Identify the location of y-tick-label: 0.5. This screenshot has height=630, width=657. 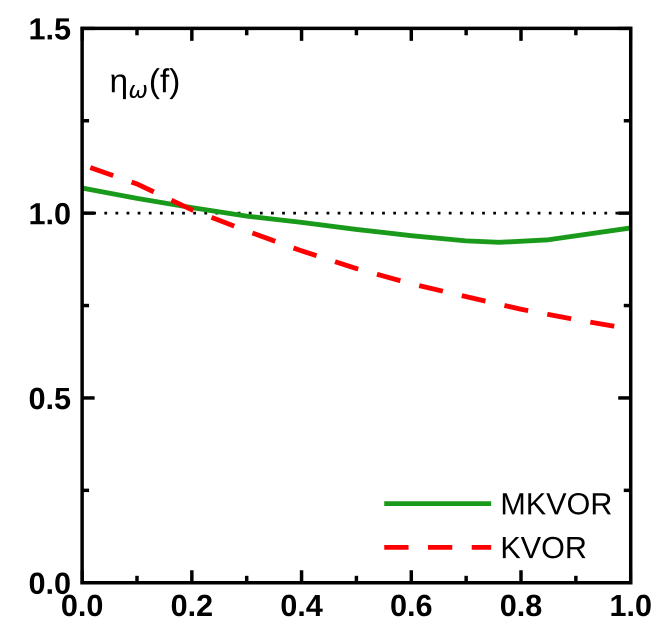
(50, 399).